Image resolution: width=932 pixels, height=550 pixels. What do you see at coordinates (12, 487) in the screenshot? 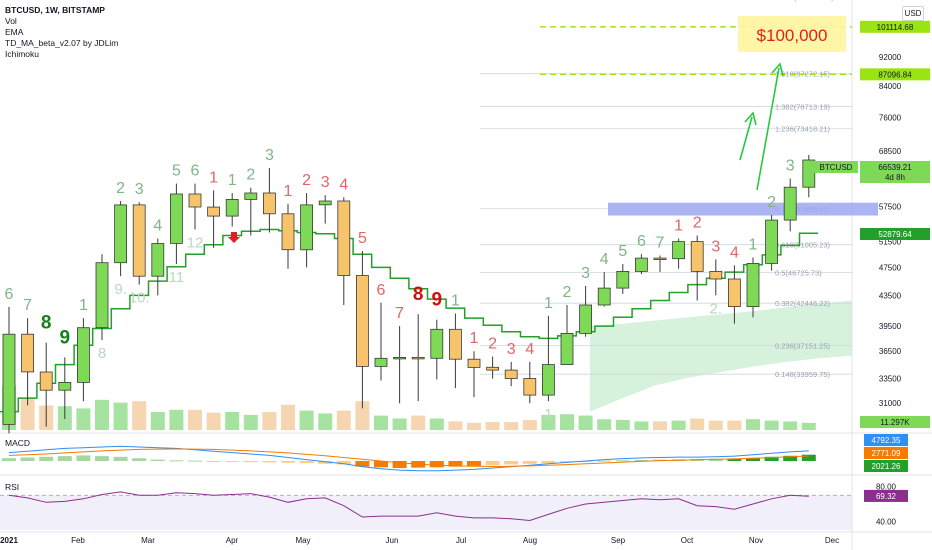
I see `rsi-label: RSI` at bounding box center [12, 487].